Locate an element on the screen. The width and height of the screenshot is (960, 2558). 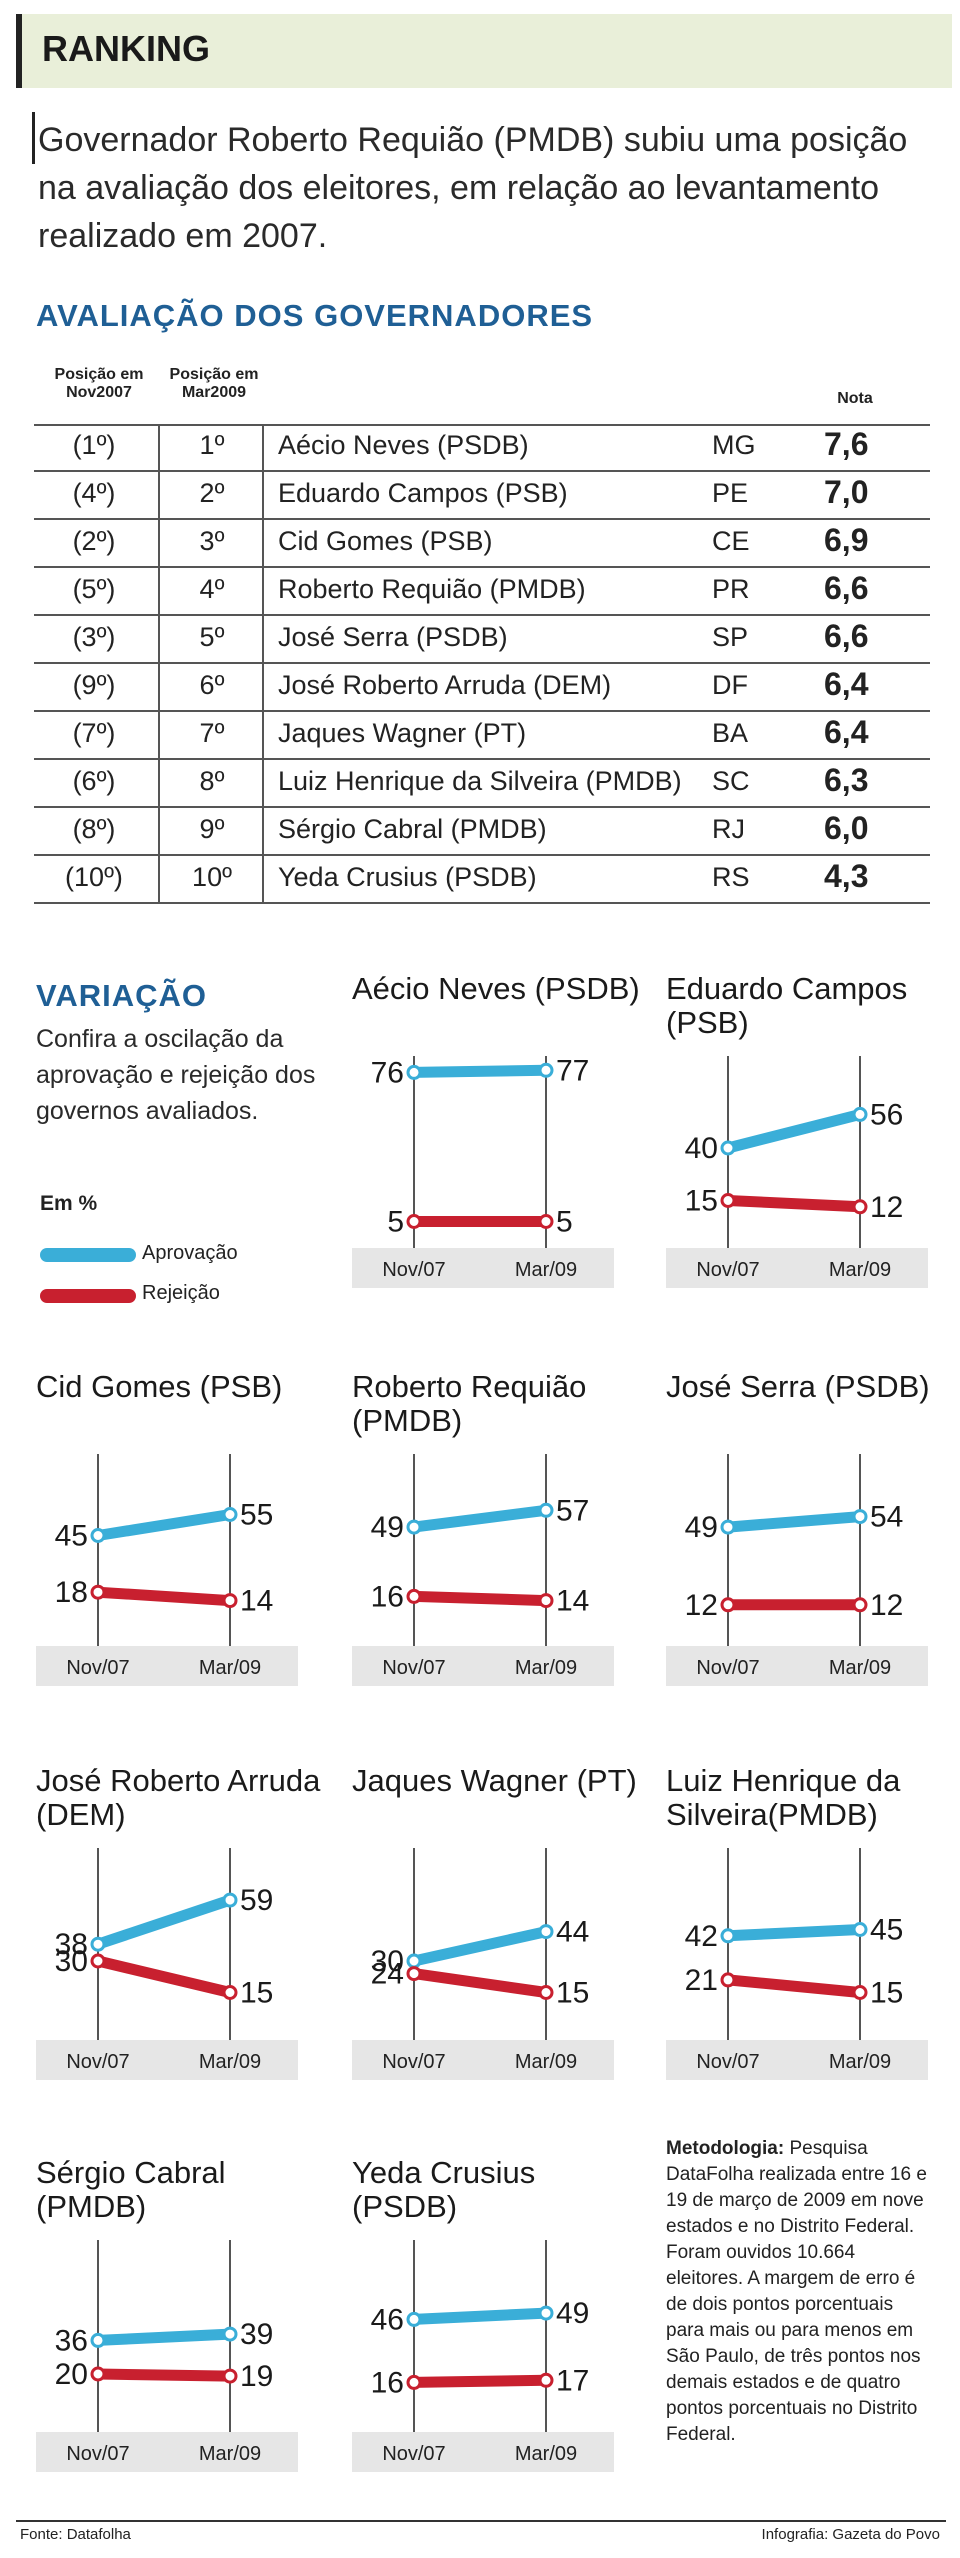
legend-rejection-swatch is located at coordinates (88, 1296).